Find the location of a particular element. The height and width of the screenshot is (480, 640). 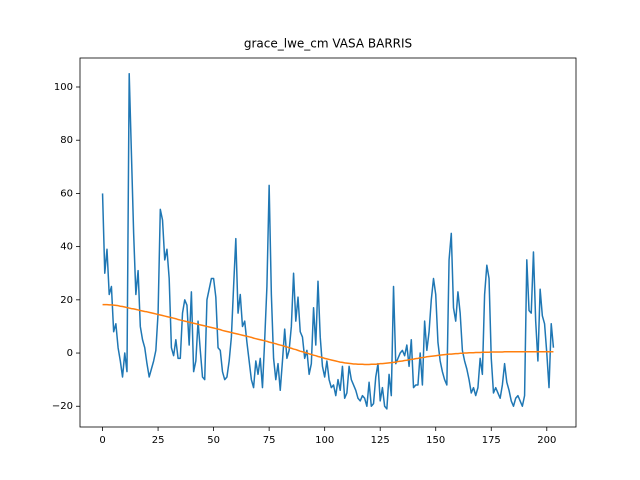

series-line is located at coordinates (328, 334).